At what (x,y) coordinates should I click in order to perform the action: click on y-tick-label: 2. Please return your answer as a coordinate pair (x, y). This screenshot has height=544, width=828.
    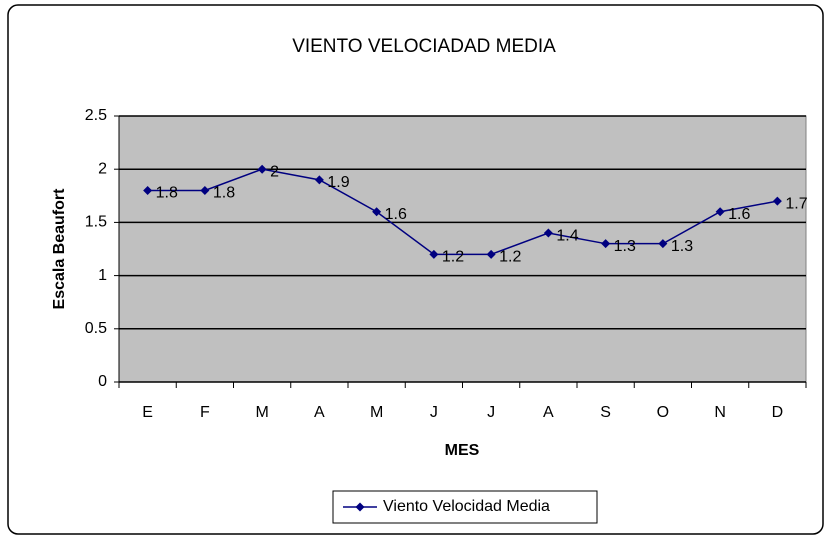
    Looking at the image, I should click on (102, 168).